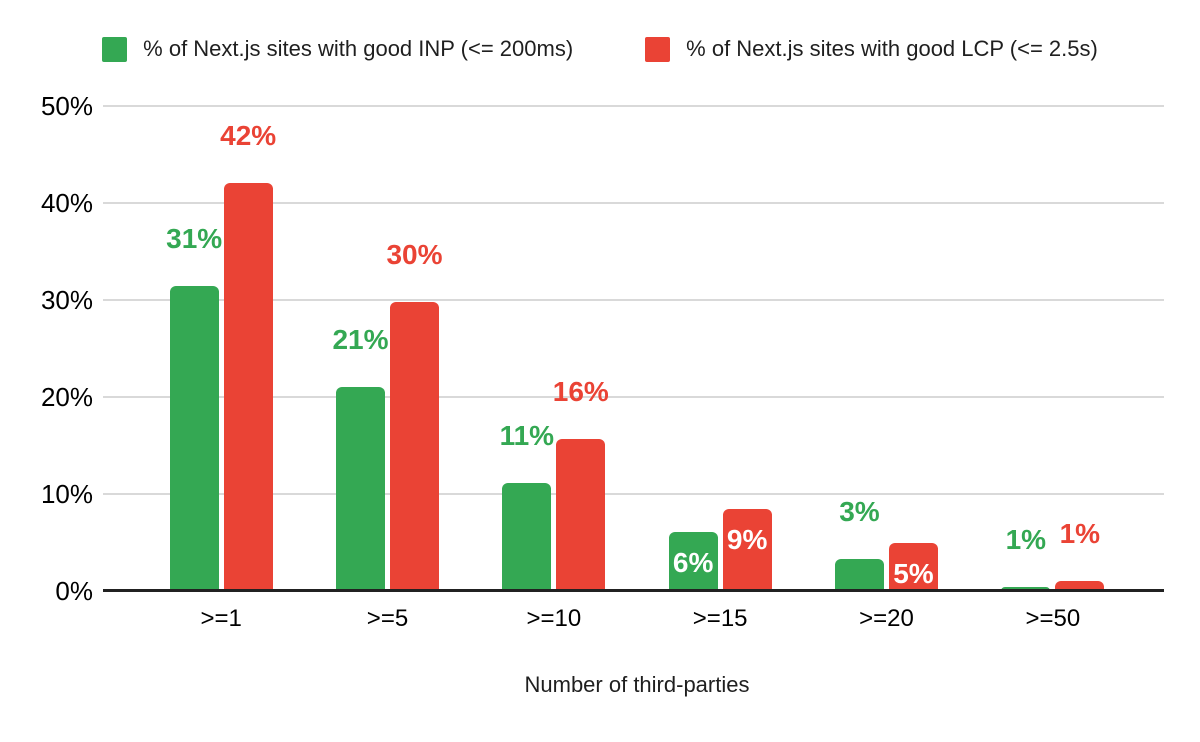 The width and height of the screenshot is (1200, 742). Describe the element at coordinates (194, 239) in the screenshot. I see `bar-value-label: 31%` at that location.